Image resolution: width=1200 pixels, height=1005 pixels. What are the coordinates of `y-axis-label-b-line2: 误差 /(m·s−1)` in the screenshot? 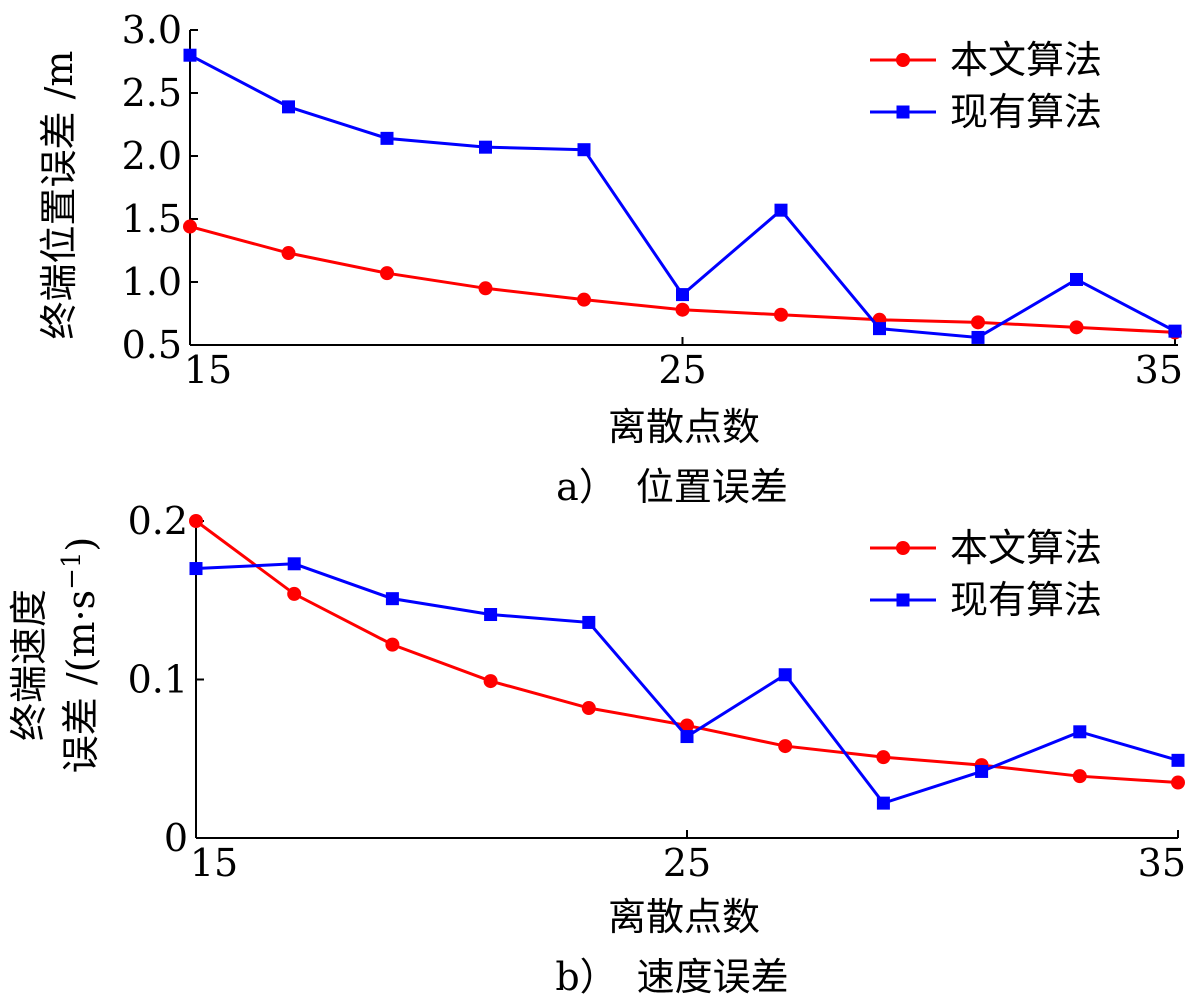 It's located at (80, 655).